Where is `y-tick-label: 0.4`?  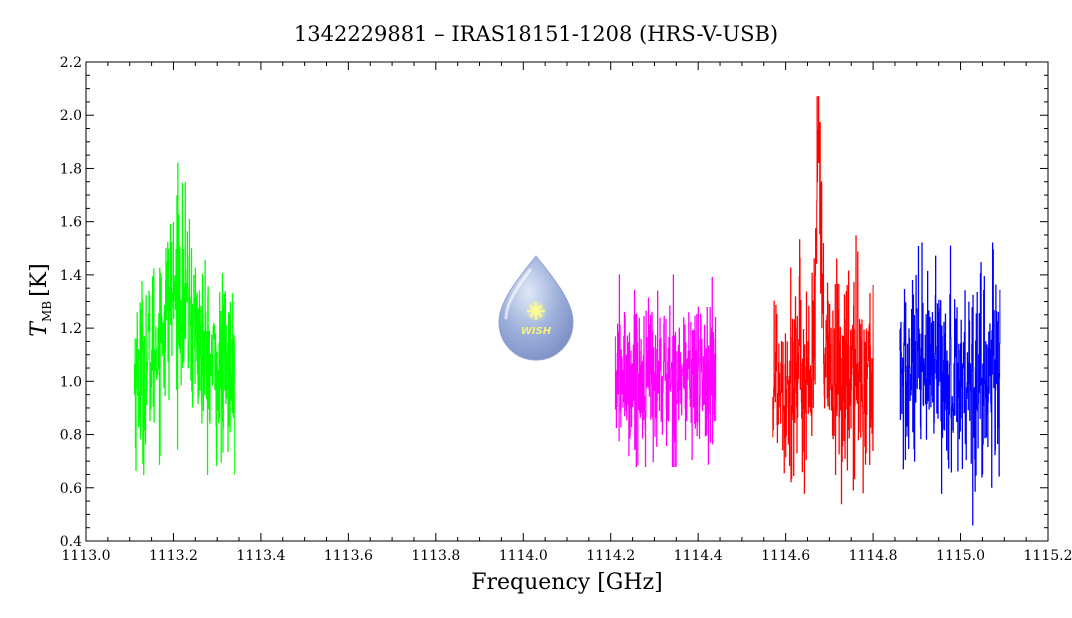 y-tick-label: 0.4 is located at coordinates (71, 542).